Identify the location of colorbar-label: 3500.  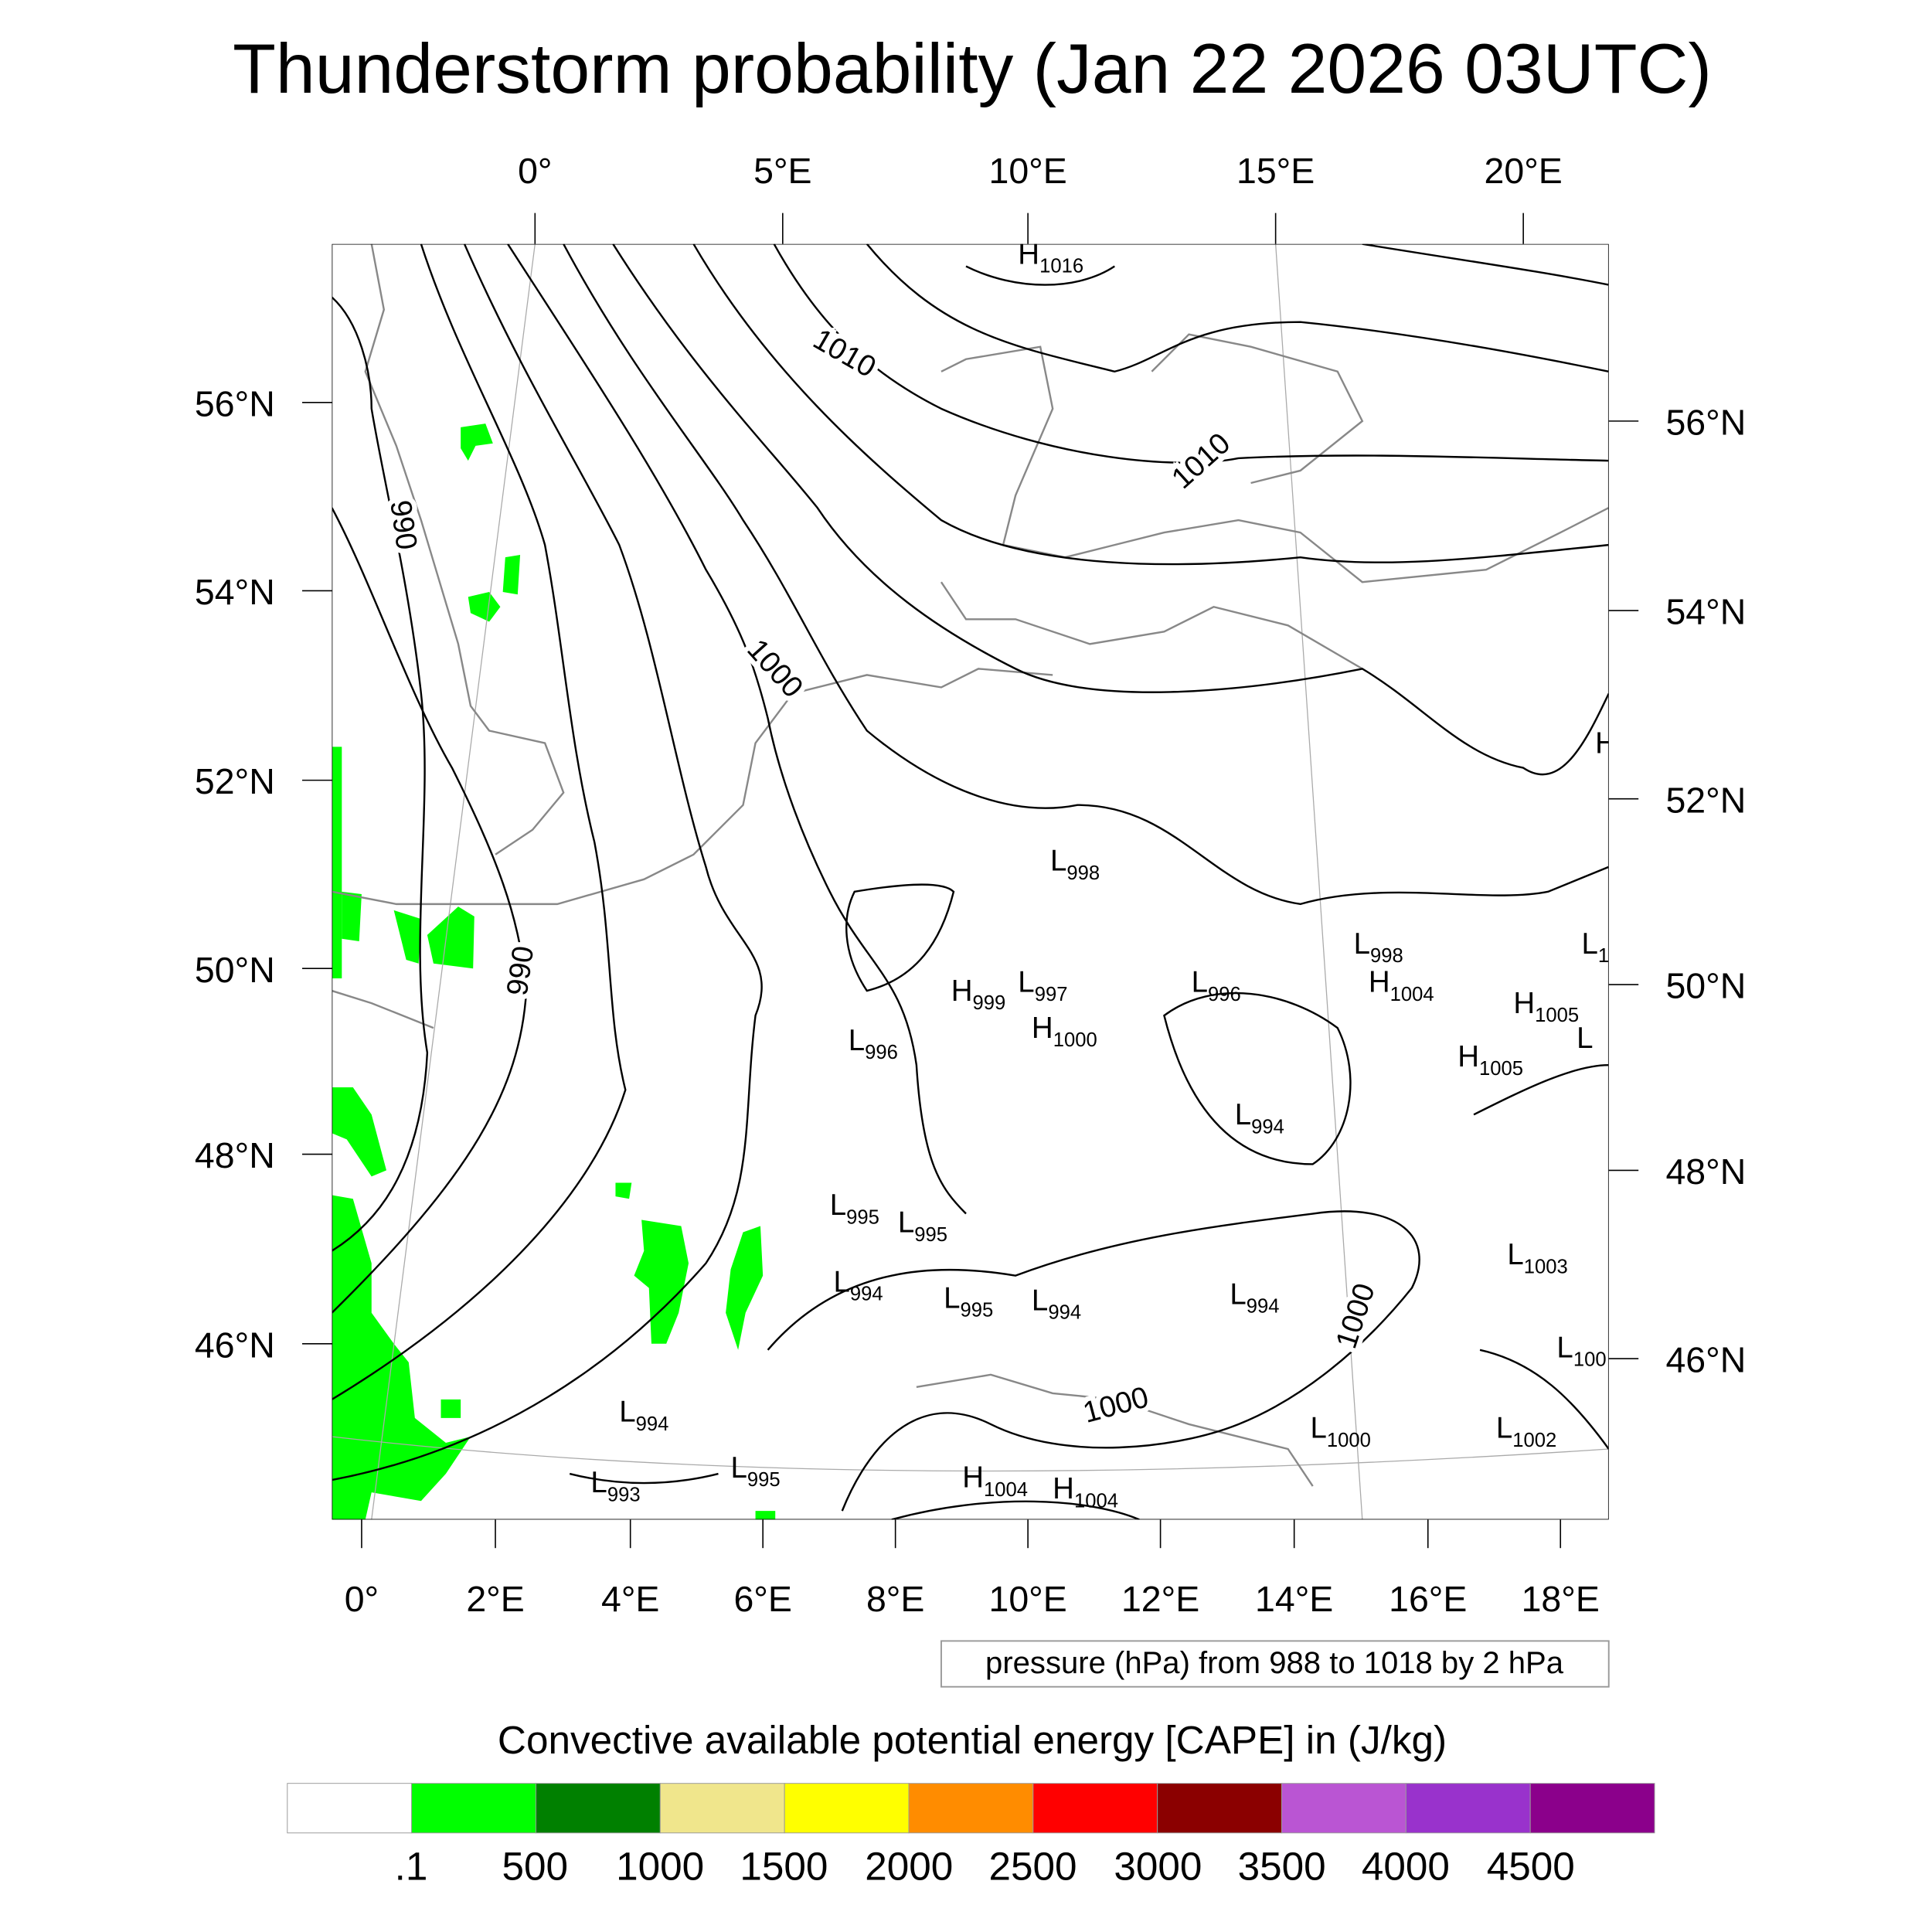
(1282, 1867).